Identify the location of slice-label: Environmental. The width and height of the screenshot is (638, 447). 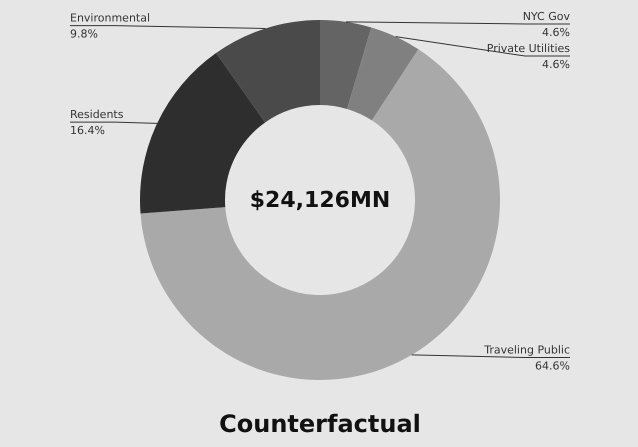
(110, 18).